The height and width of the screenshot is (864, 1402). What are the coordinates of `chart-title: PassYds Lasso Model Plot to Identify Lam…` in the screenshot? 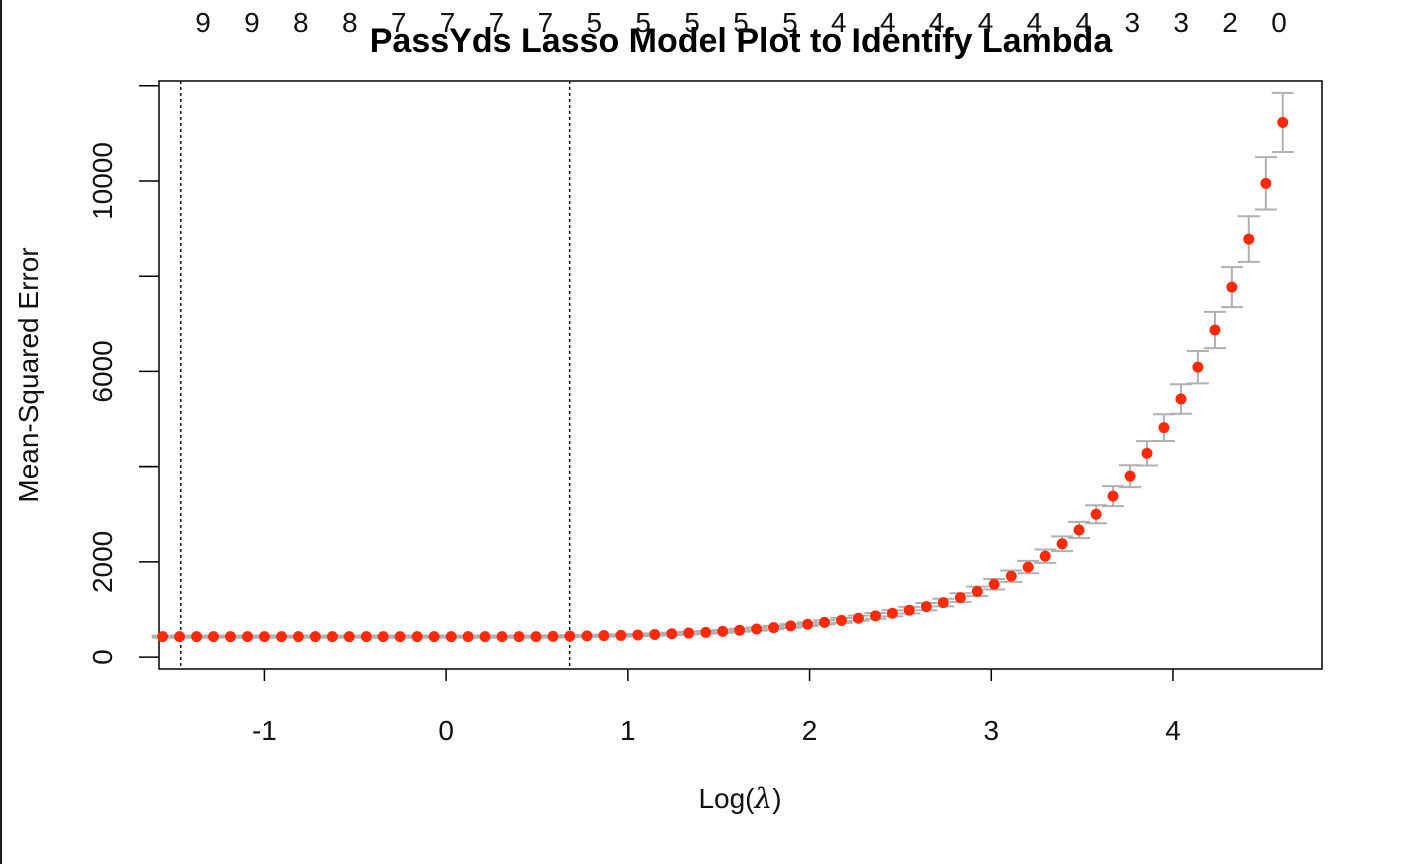 It's located at (742, 41).